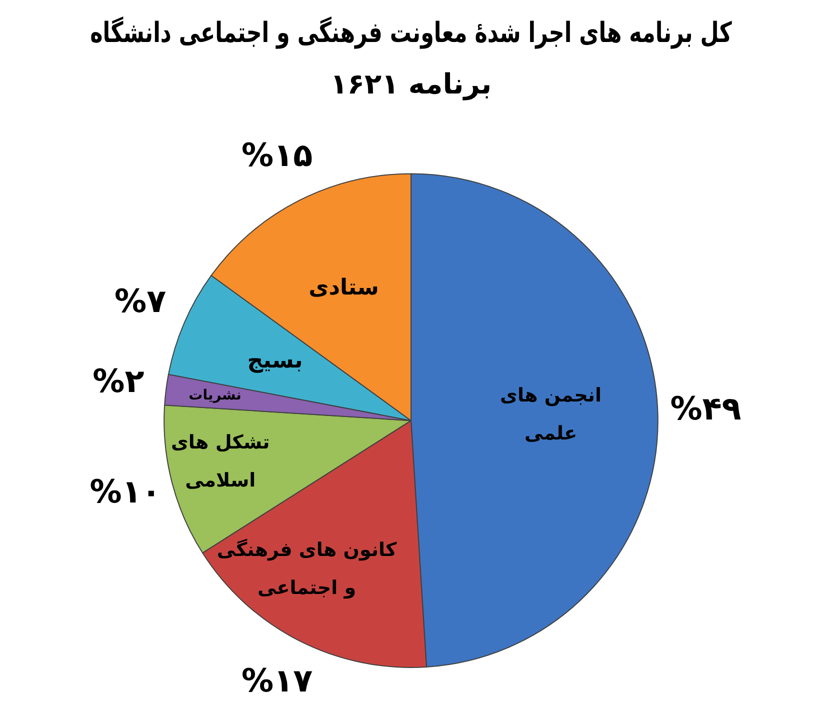 The width and height of the screenshot is (822, 708). Describe the element at coordinates (125, 491) in the screenshot. I see `data-label: %۱۰` at that location.